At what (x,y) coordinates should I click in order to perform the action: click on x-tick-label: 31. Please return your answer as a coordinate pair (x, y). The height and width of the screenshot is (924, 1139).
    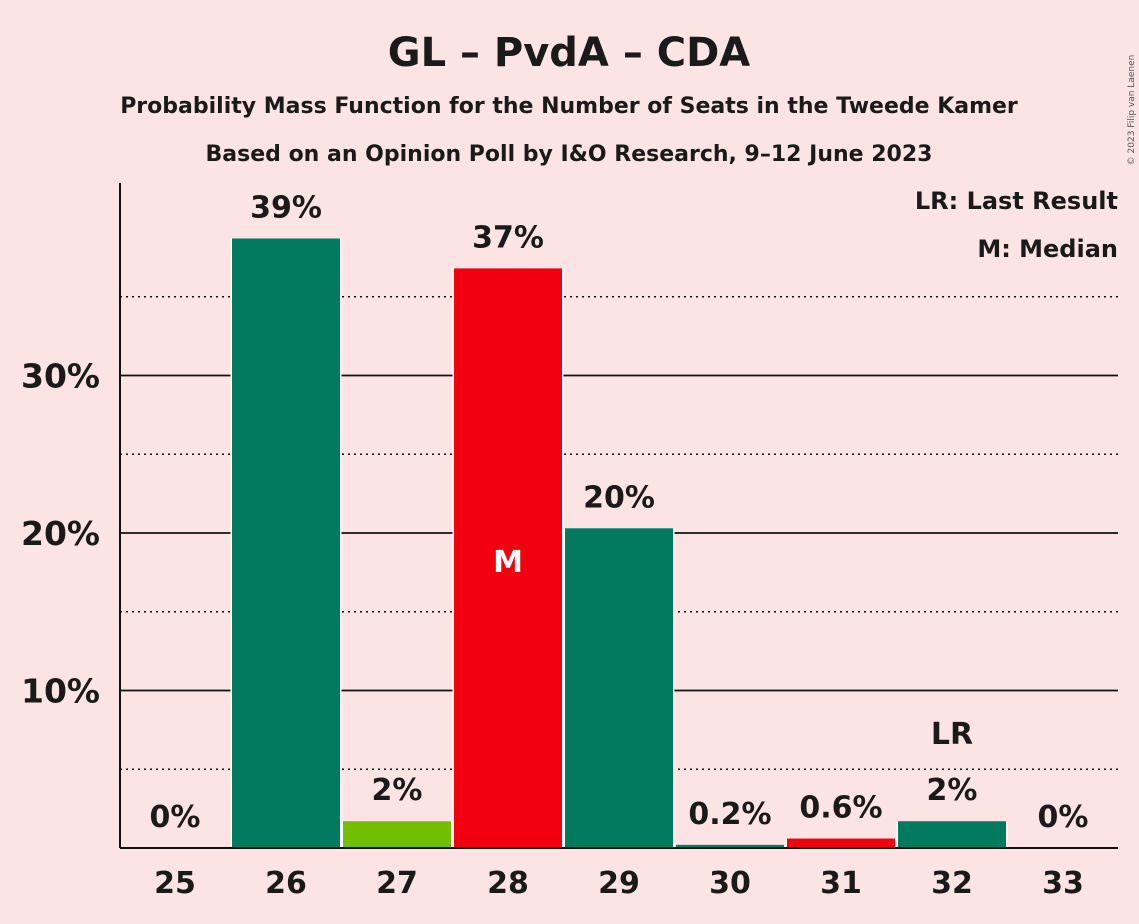
    Looking at the image, I should click on (841, 883).